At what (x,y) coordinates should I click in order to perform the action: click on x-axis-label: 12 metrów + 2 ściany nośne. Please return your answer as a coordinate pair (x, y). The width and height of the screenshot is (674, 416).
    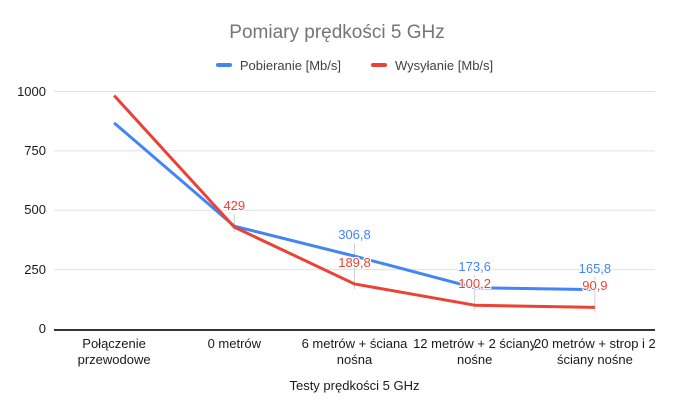
    Looking at the image, I should click on (475, 351).